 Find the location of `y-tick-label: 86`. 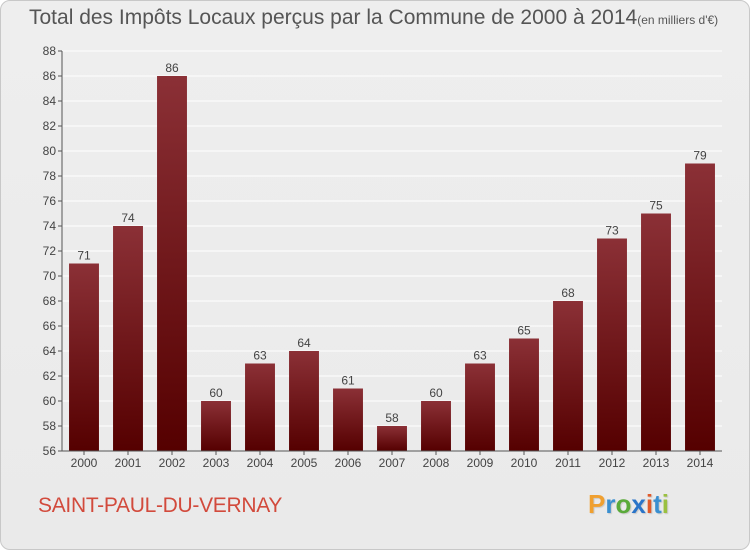

y-tick-label: 86 is located at coordinates (50, 76).